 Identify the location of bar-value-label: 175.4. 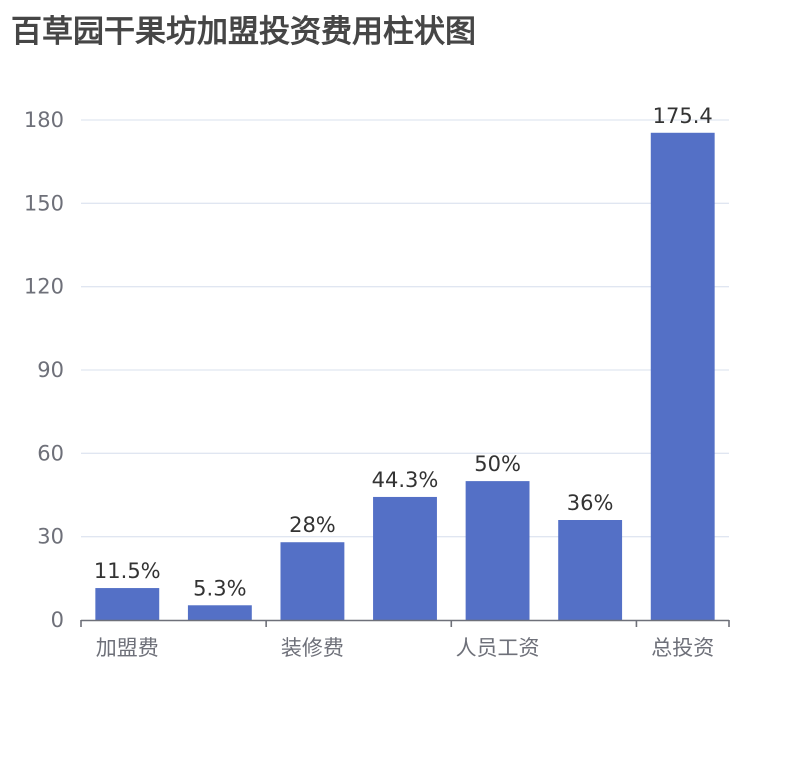
(683, 116).